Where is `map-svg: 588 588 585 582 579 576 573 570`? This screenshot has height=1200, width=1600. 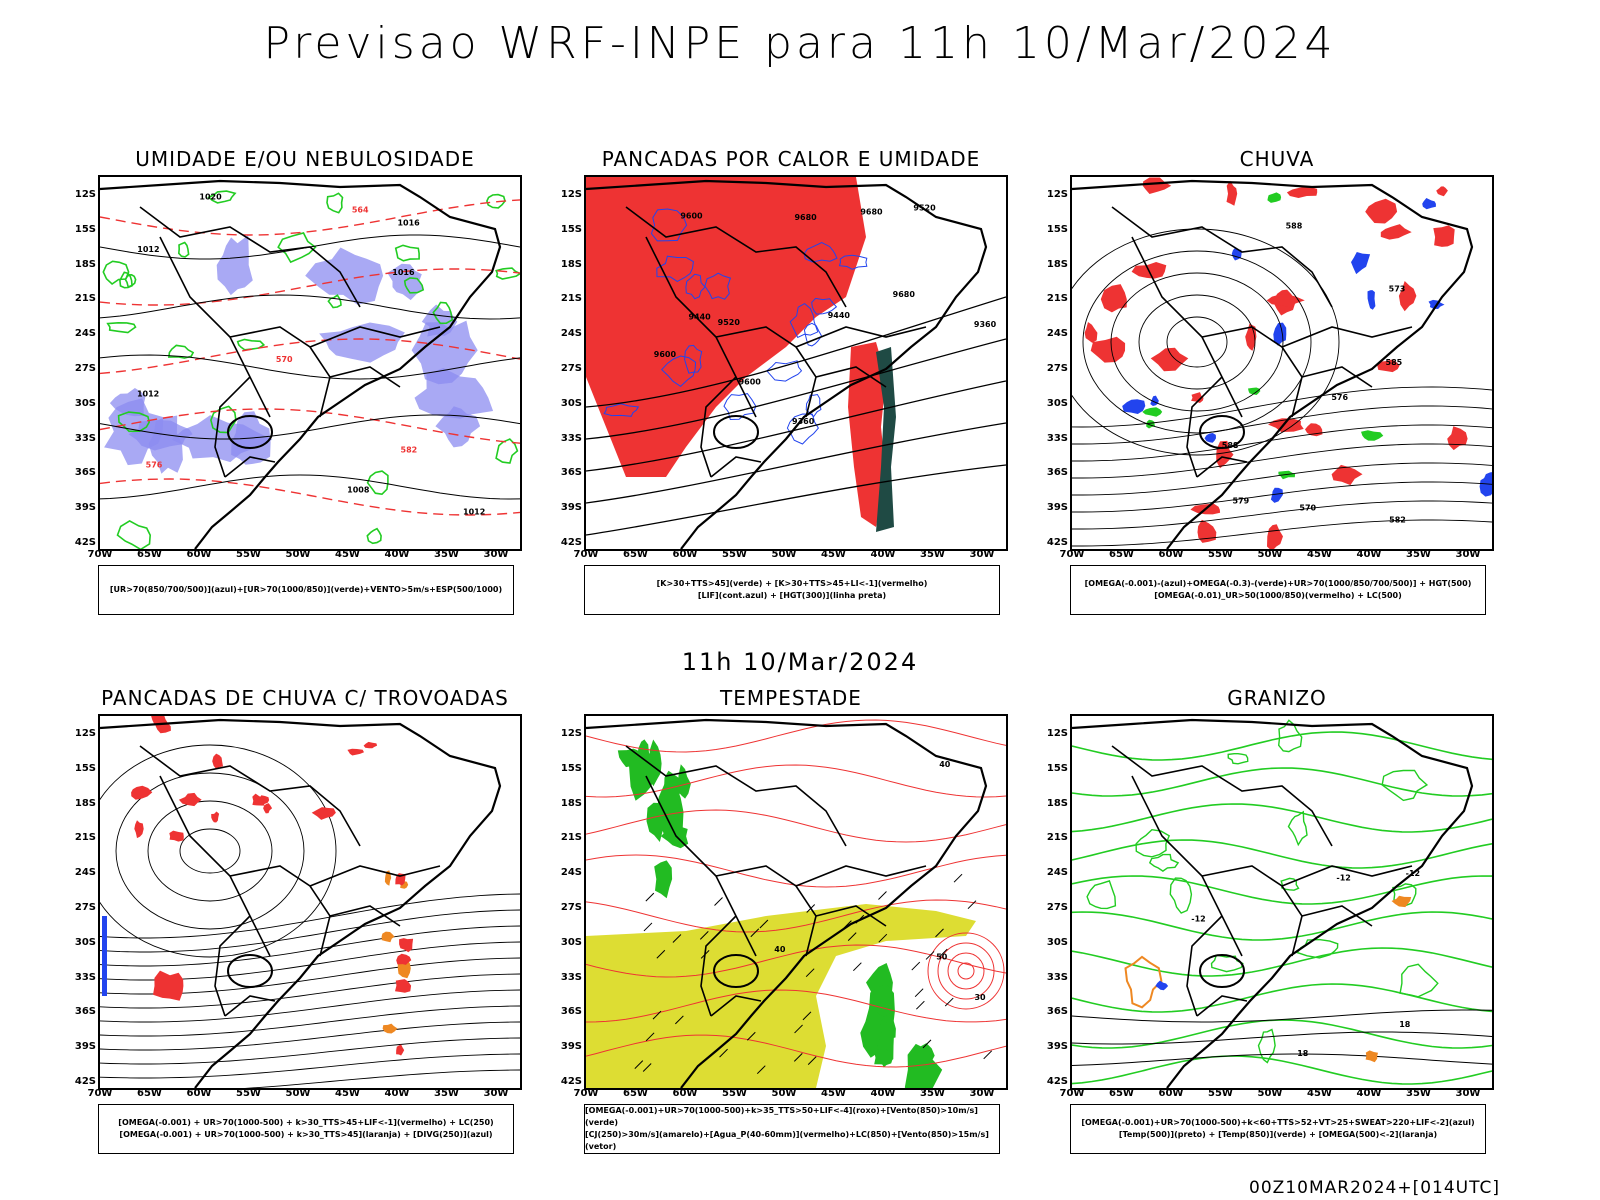 map-svg: 588 588 585 582 579 576 573 570 is located at coordinates (1282, 363).